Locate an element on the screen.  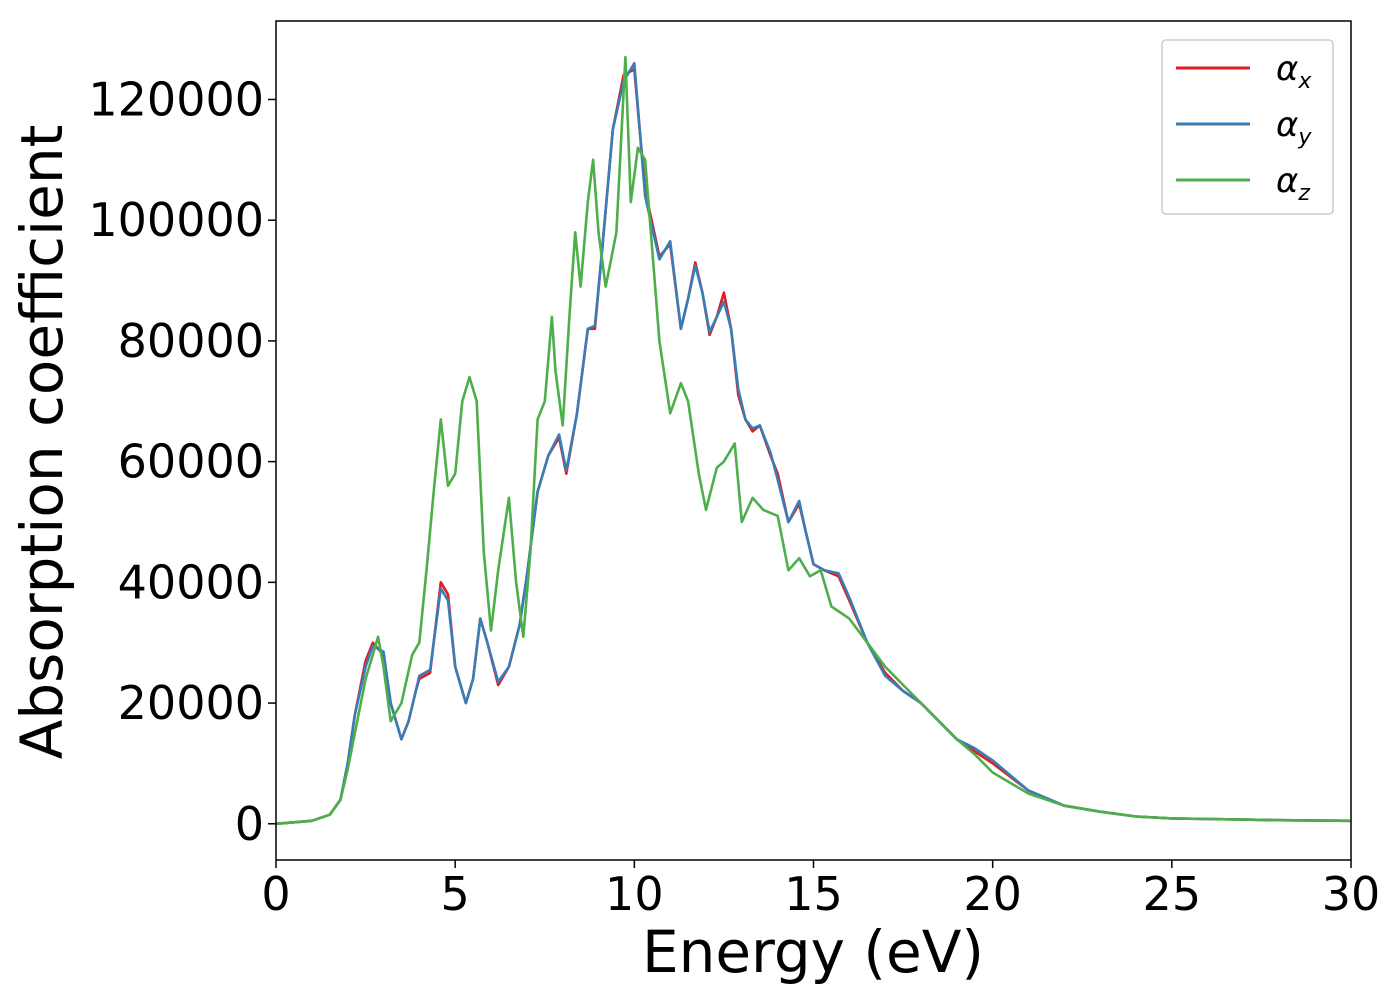
x-tick-label: 15 is located at coordinates (813, 894).